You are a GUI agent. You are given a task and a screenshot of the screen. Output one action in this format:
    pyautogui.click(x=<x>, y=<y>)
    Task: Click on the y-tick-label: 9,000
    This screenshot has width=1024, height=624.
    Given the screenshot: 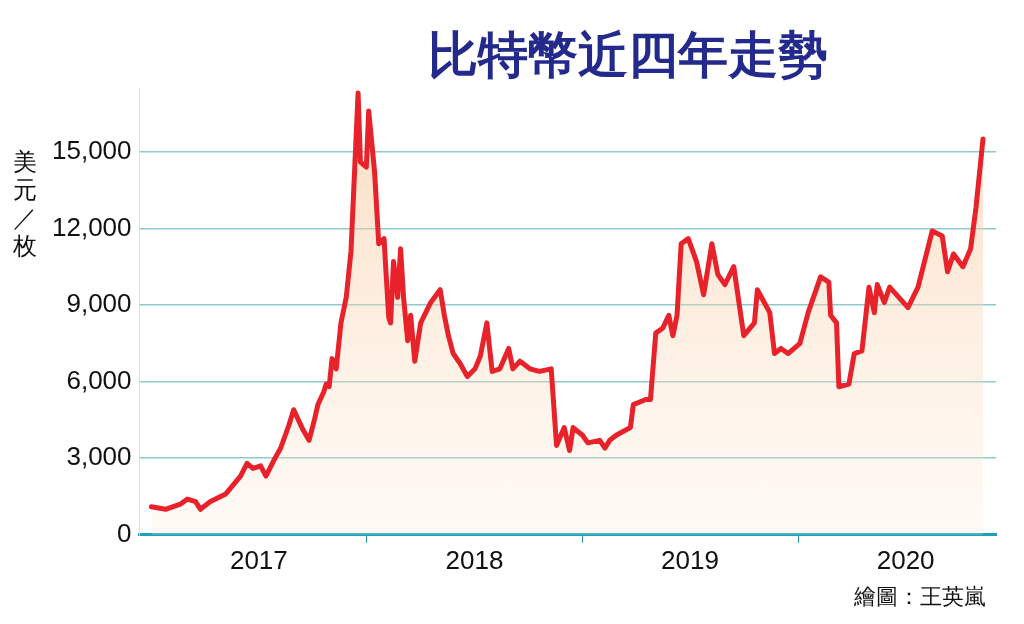 What is the action you would take?
    pyautogui.click(x=99, y=303)
    